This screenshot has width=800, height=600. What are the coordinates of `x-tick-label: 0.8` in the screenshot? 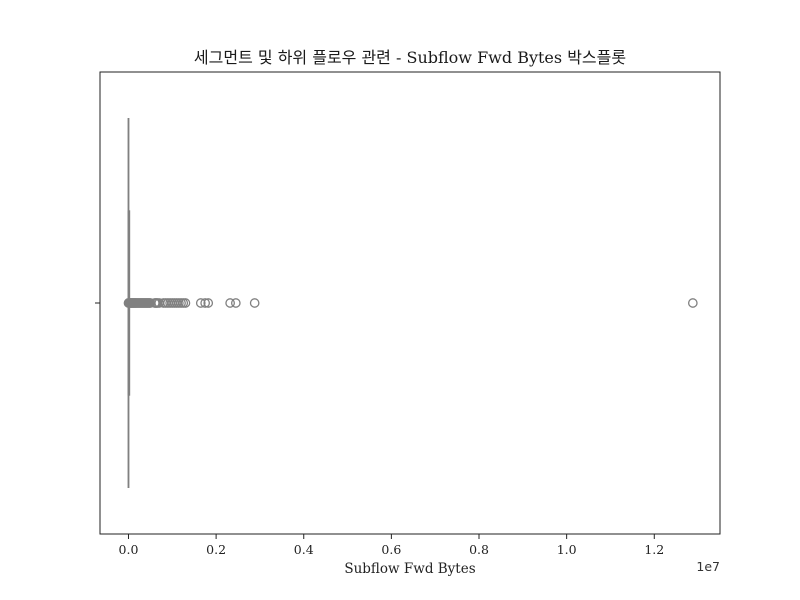 It's located at (479, 549).